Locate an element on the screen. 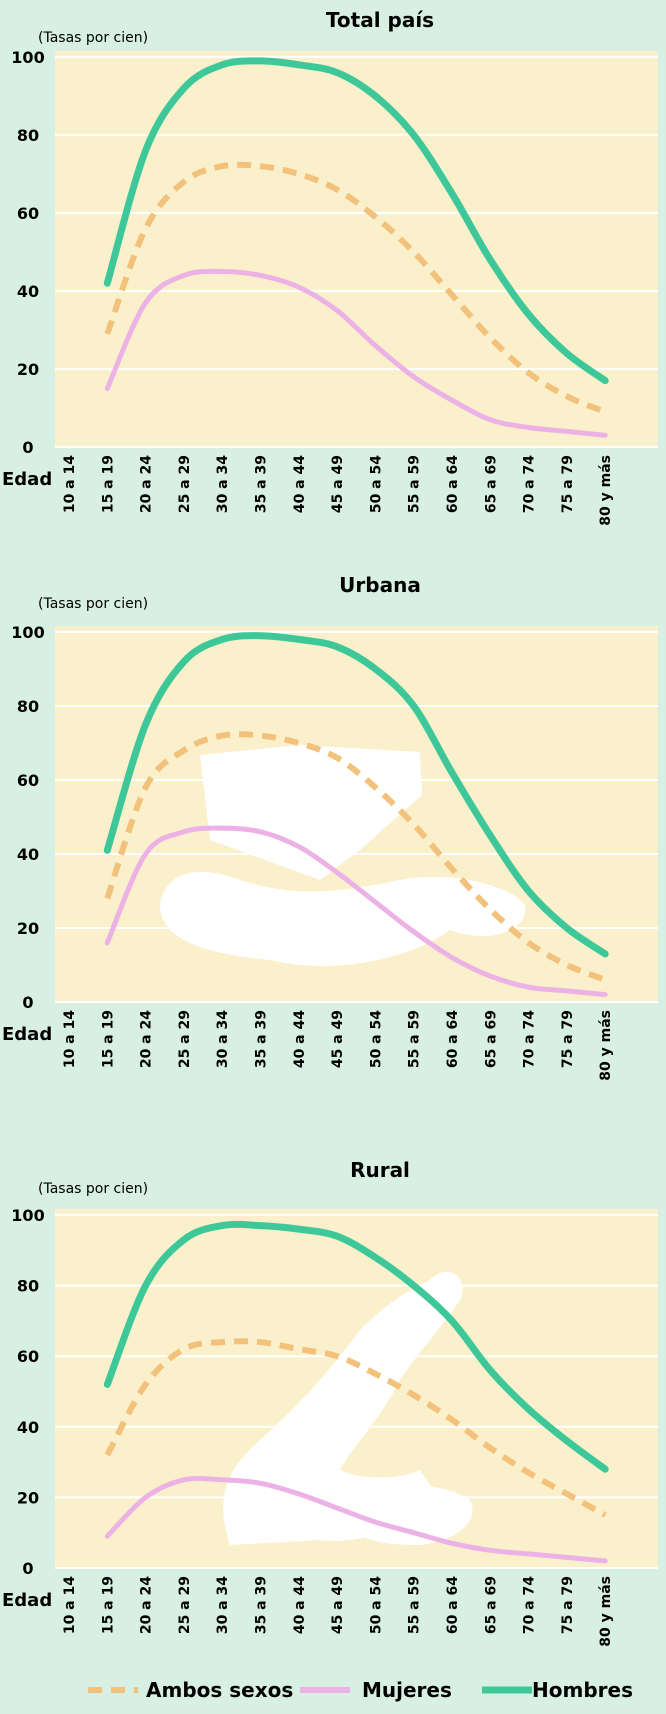  legend-label: Hombres is located at coordinates (582, 1690).